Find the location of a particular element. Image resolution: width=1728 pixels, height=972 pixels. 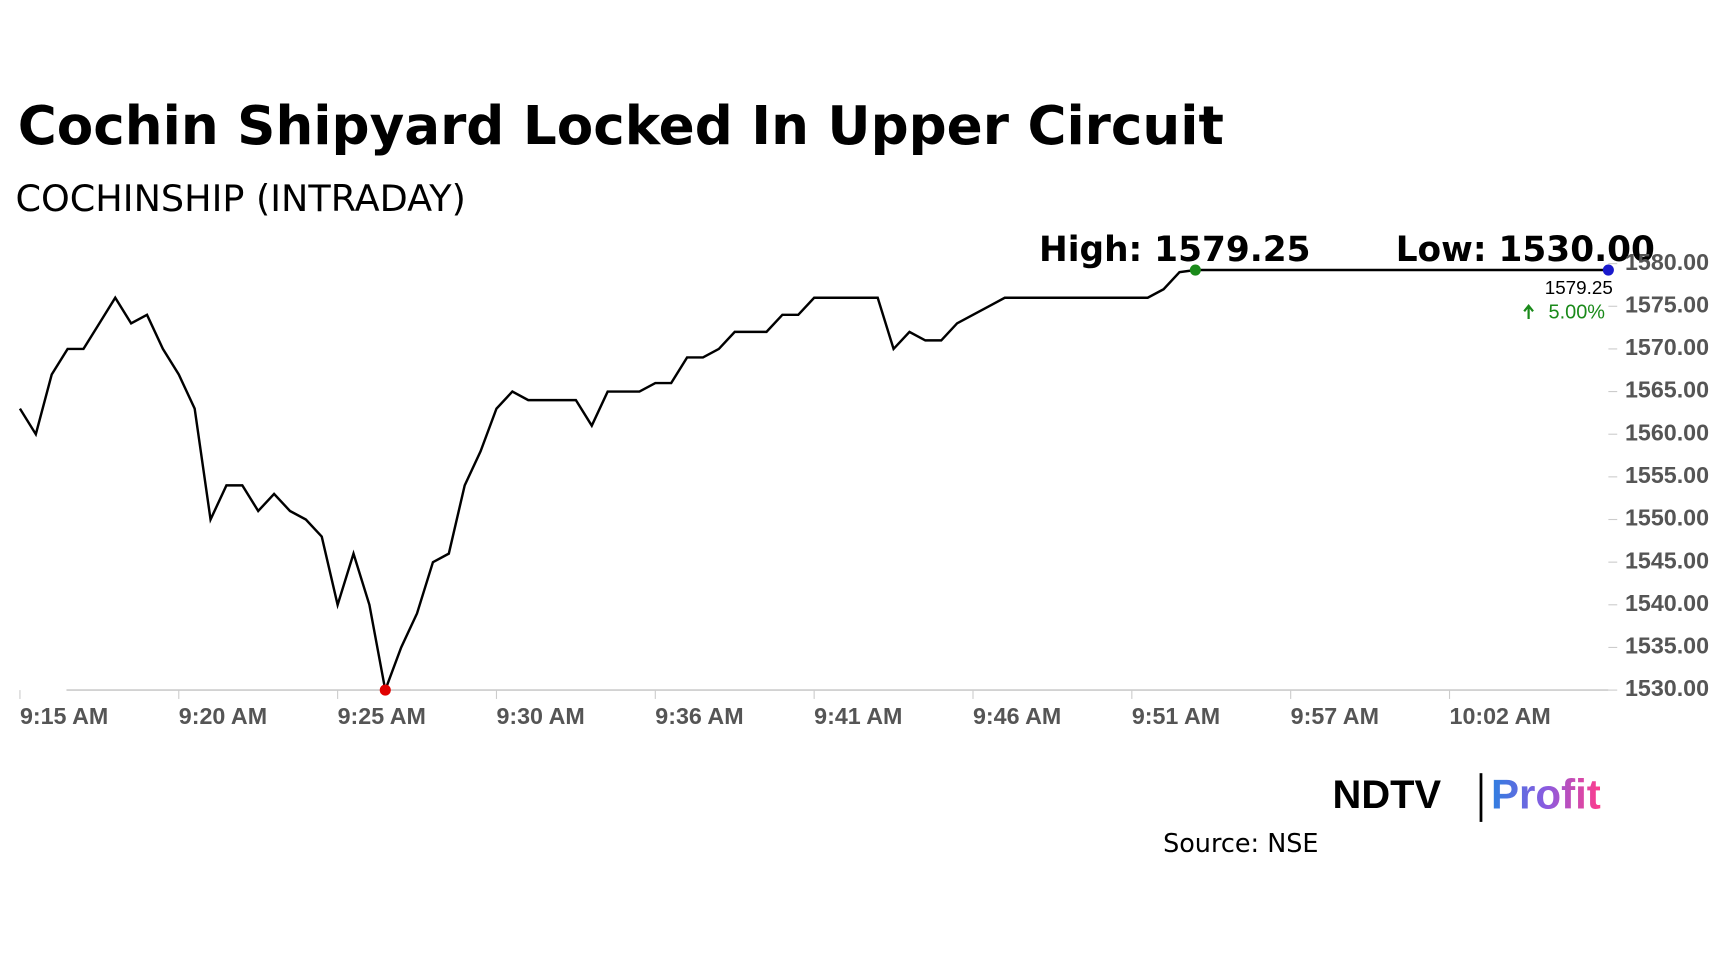

x-tick-label: 9:25 AM is located at coordinates (382, 716).